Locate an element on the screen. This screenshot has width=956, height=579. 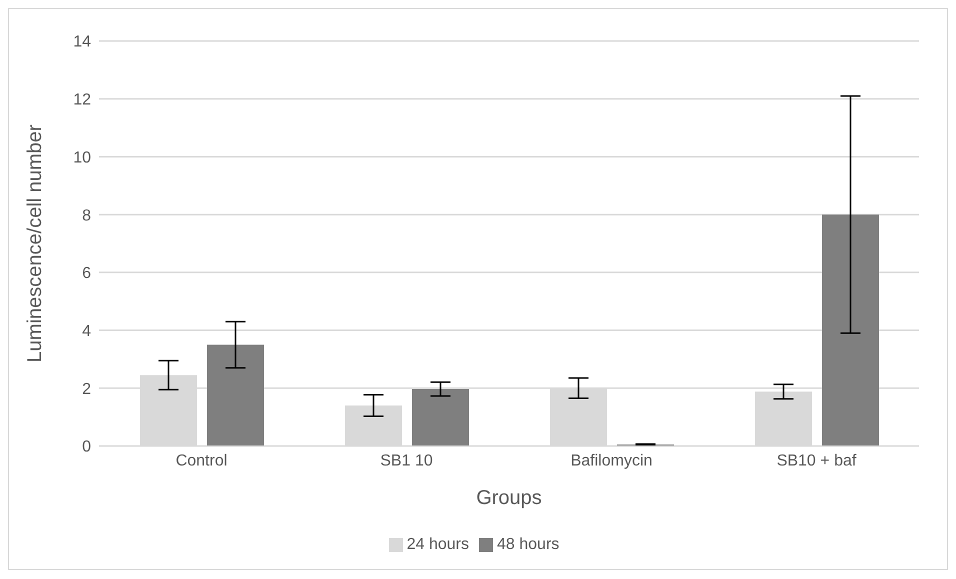
x-axis-title: Groups is located at coordinates (509, 498).